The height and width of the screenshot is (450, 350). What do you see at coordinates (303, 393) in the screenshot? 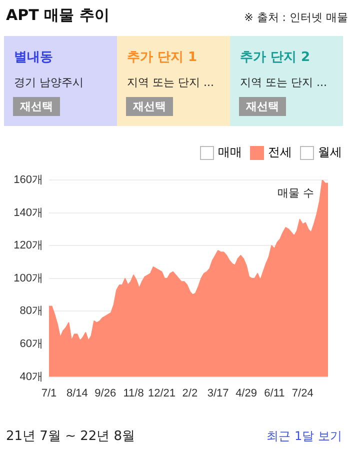
I see `x-tick-label: 7/24` at bounding box center [303, 393].